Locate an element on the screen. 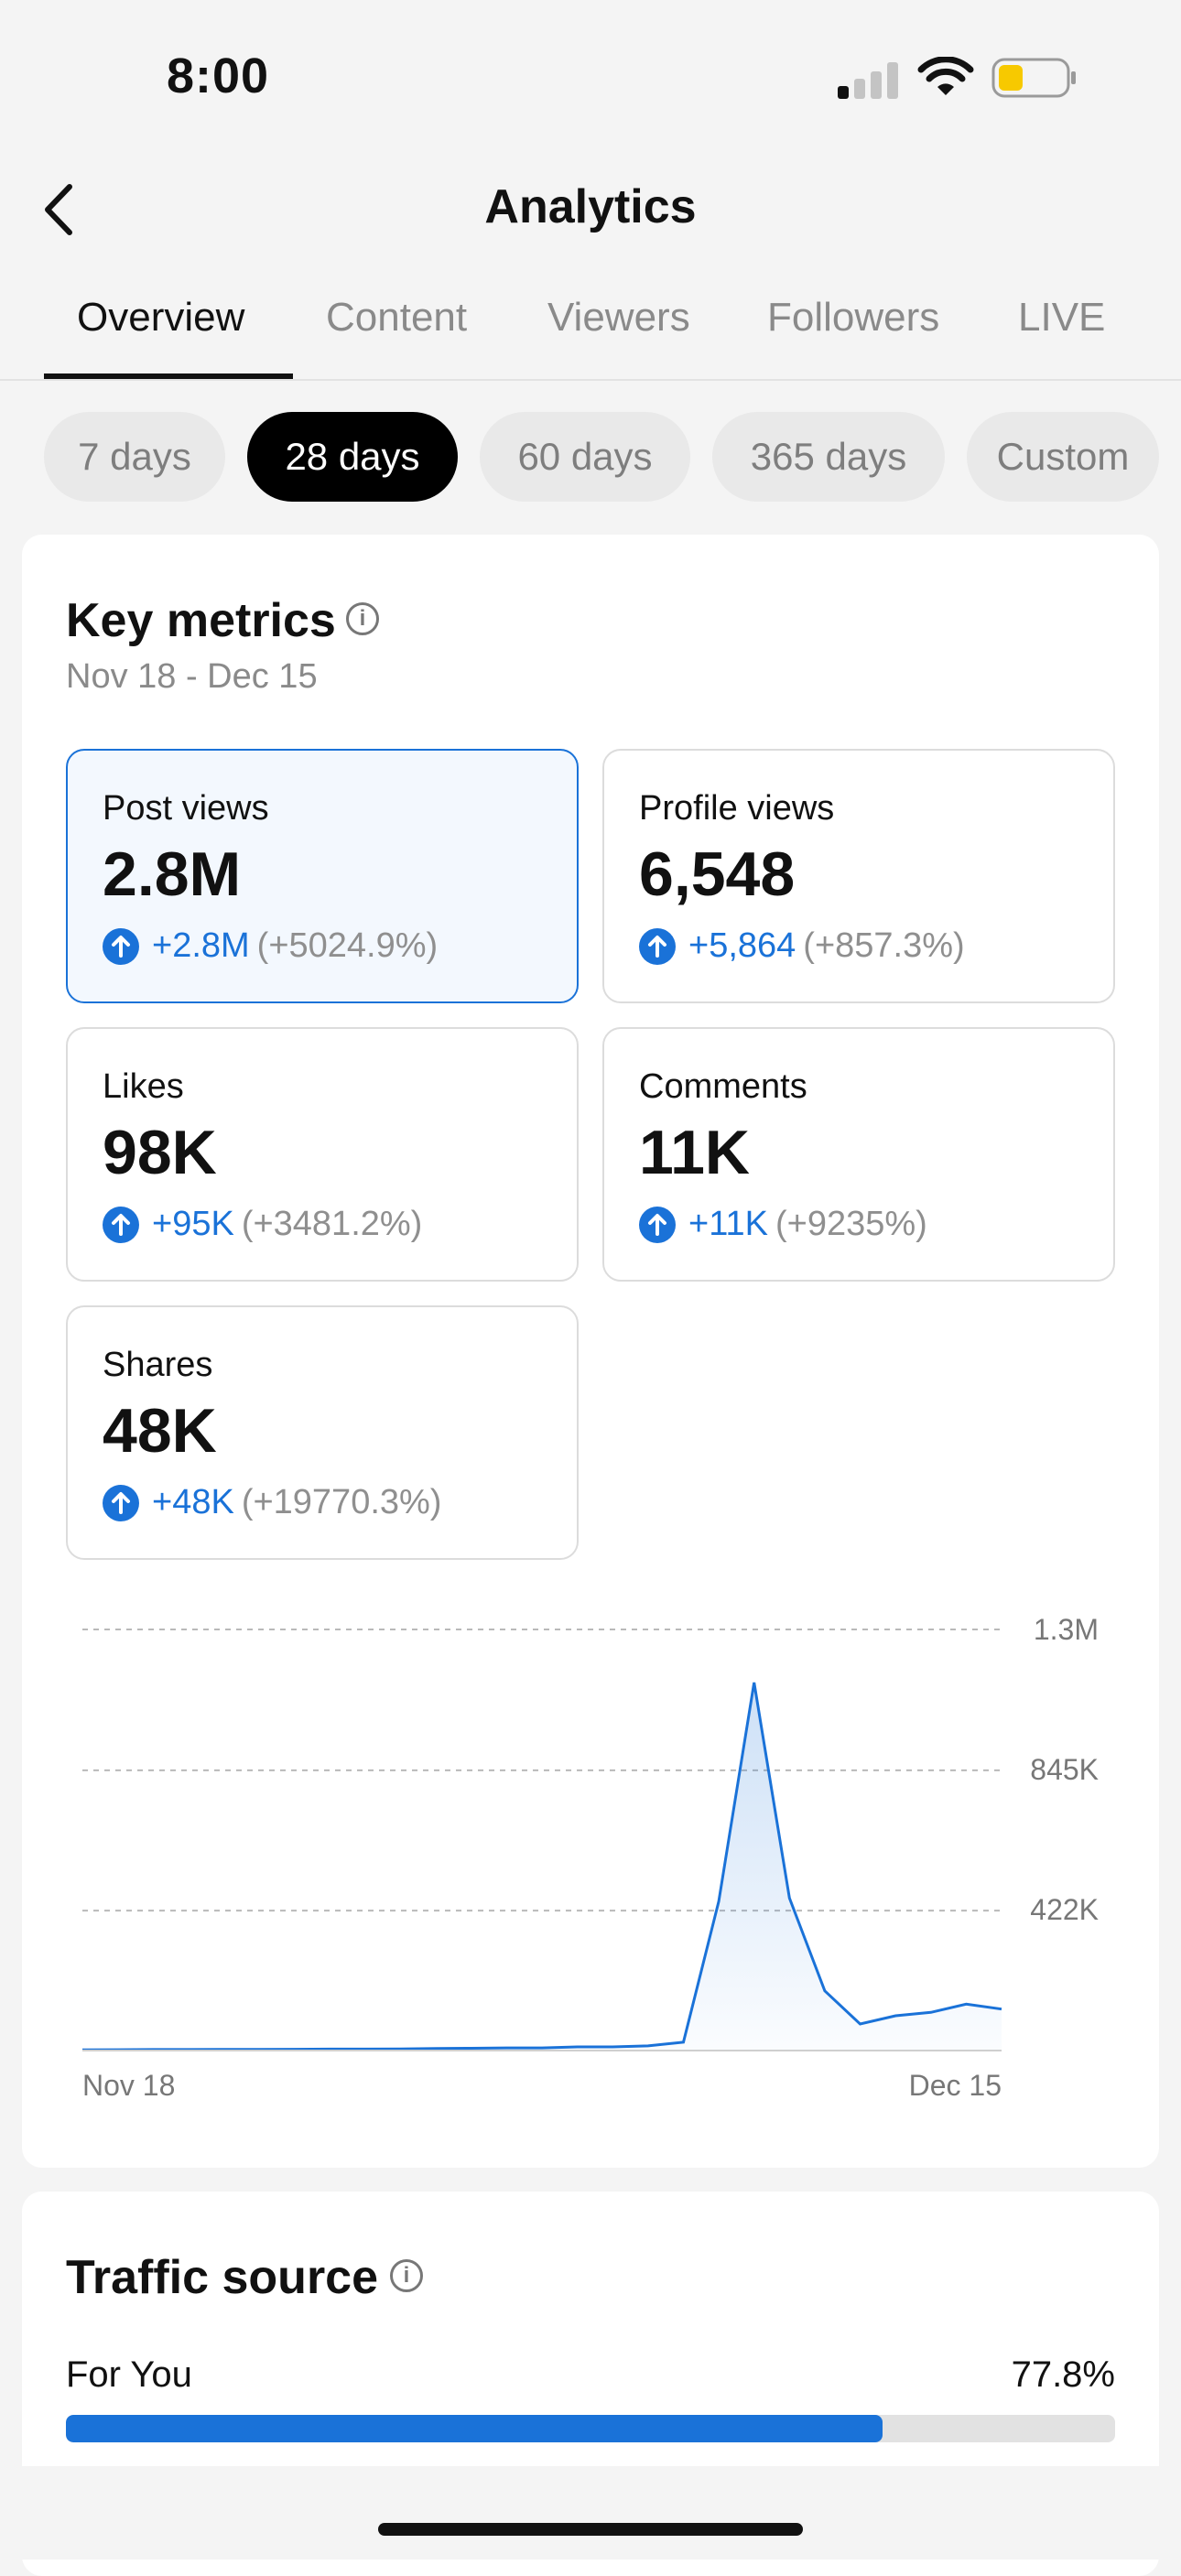 The height and width of the screenshot is (2576, 1181). y-tick-label: 845K is located at coordinates (1053, 1770).